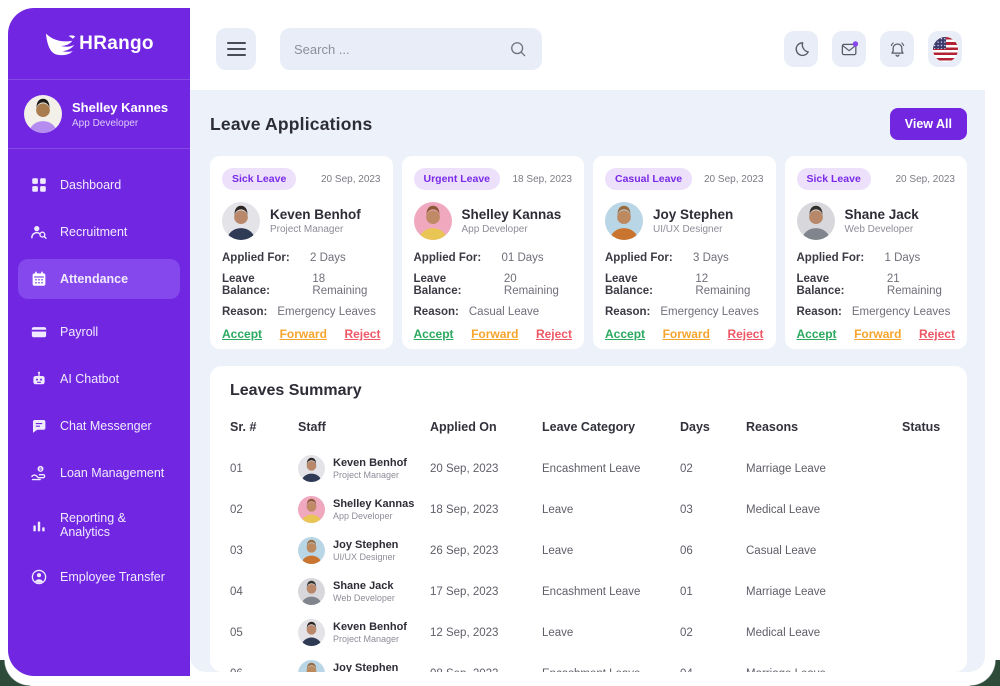  I want to click on sidebar-nav: Dashboard Recruitment Attendance Payroll, so click(99, 384).